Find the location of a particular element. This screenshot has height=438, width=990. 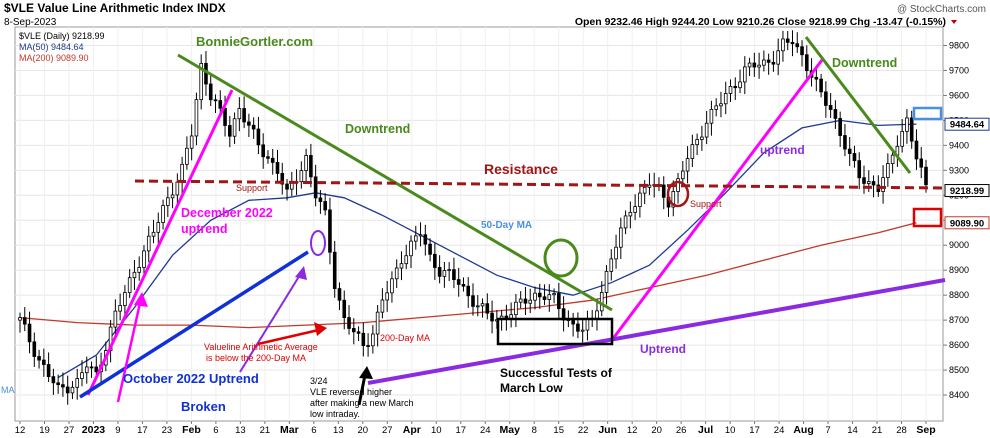

x-tick-label: 23 is located at coordinates (167, 430).